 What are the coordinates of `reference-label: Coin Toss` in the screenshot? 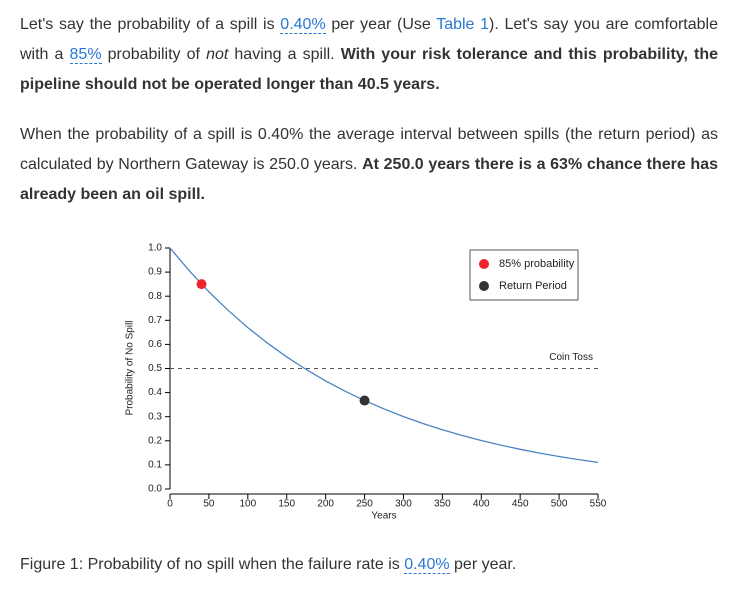 It's located at (571, 357).